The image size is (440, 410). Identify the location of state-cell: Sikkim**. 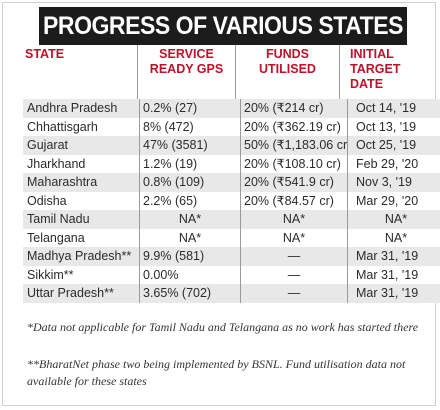
(81, 274).